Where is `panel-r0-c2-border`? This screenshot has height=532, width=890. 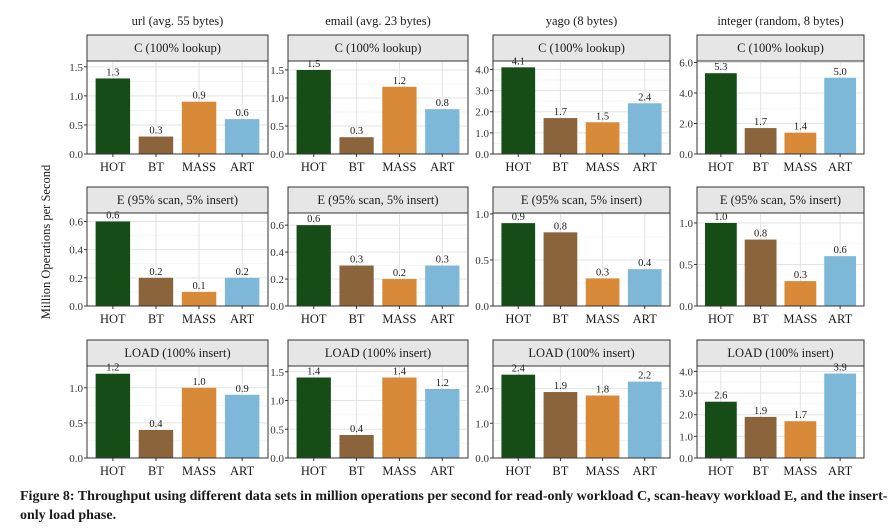
panel-r0-c2-border is located at coordinates (581, 107).